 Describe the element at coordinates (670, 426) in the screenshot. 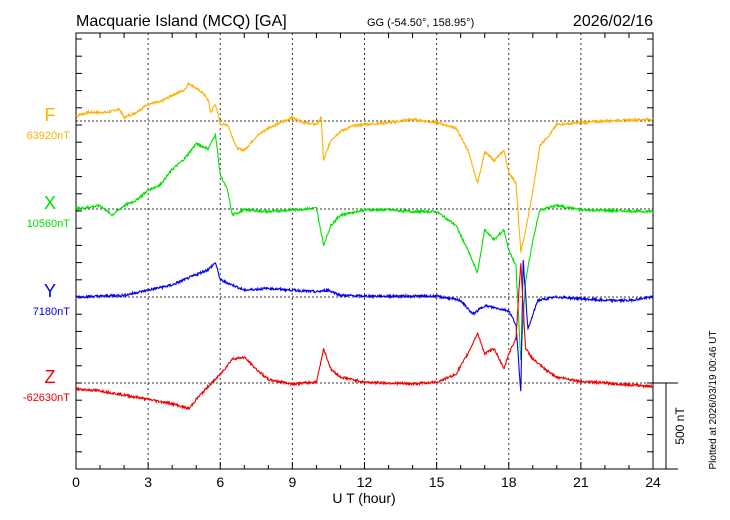

I see `scale-bar: 500 nT` at that location.